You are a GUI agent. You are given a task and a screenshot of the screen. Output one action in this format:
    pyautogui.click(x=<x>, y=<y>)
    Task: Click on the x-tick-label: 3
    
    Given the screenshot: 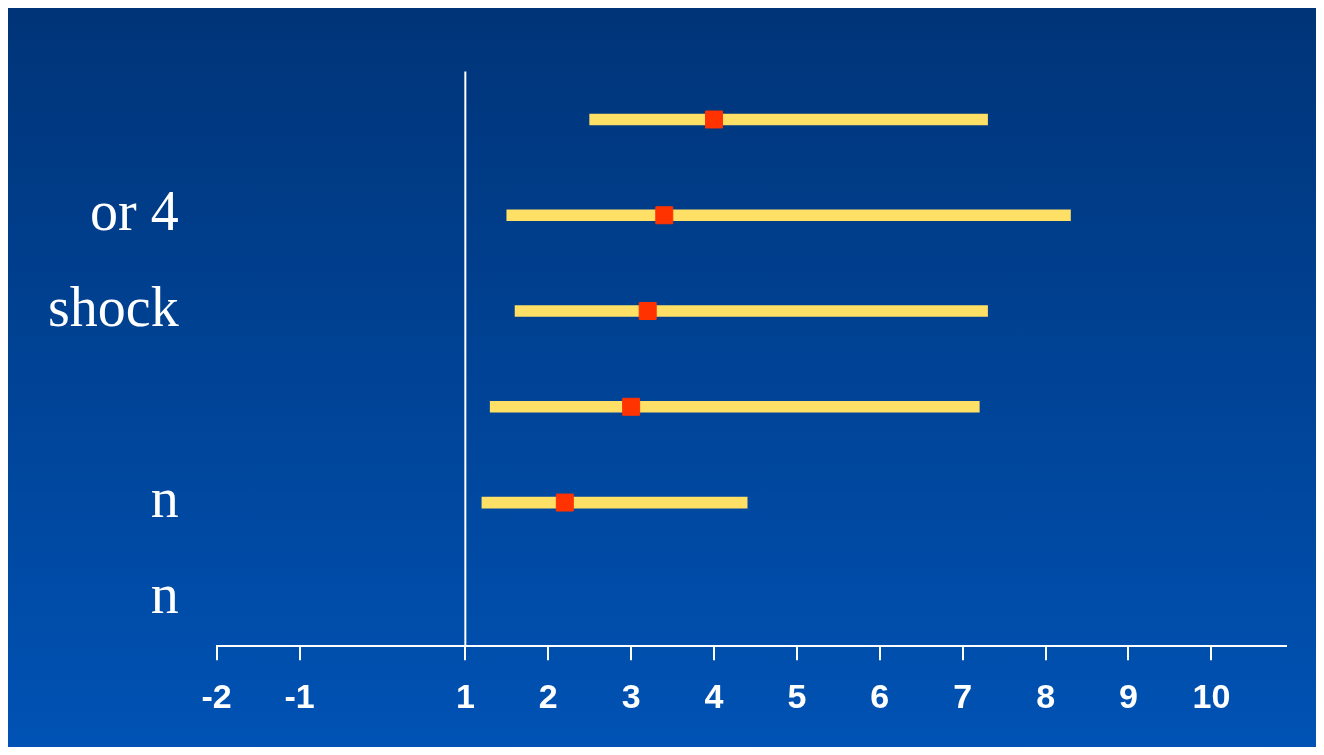 What is the action you would take?
    pyautogui.click(x=631, y=695)
    